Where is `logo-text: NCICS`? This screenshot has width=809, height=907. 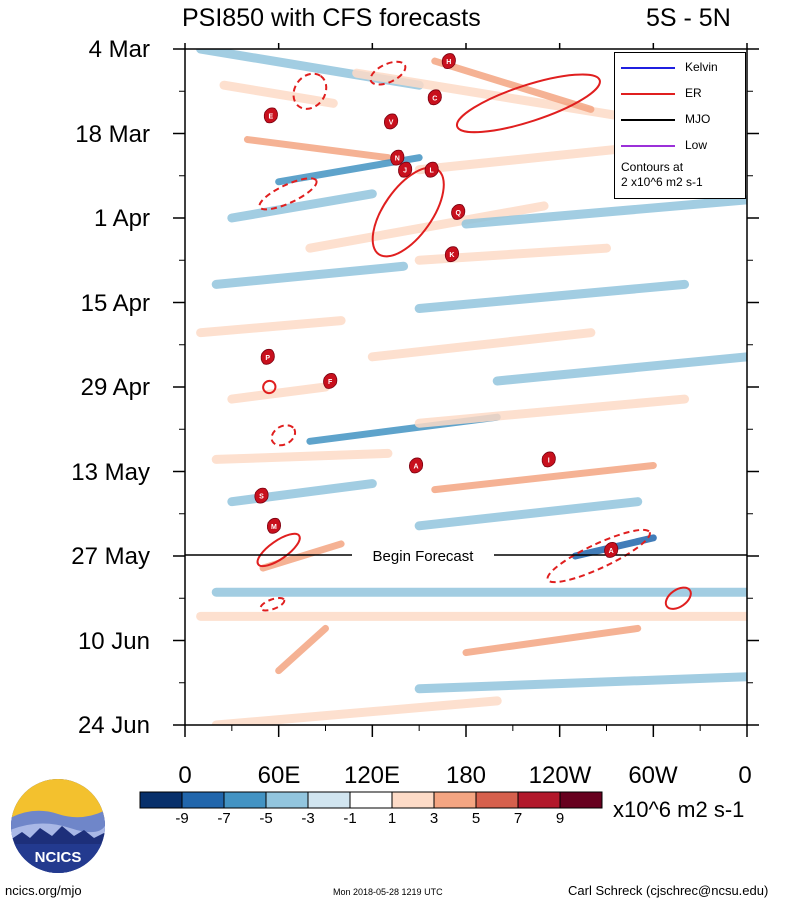 logo-text: NCICS is located at coordinates (58, 857).